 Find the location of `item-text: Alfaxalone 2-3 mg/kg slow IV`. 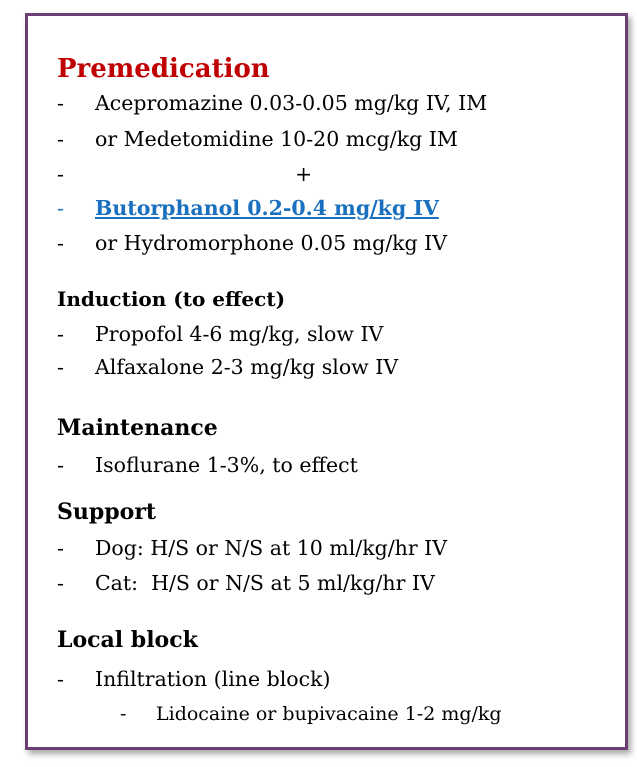

item-text: Alfaxalone 2-3 mg/kg slow IV is located at coordinates (247, 367).